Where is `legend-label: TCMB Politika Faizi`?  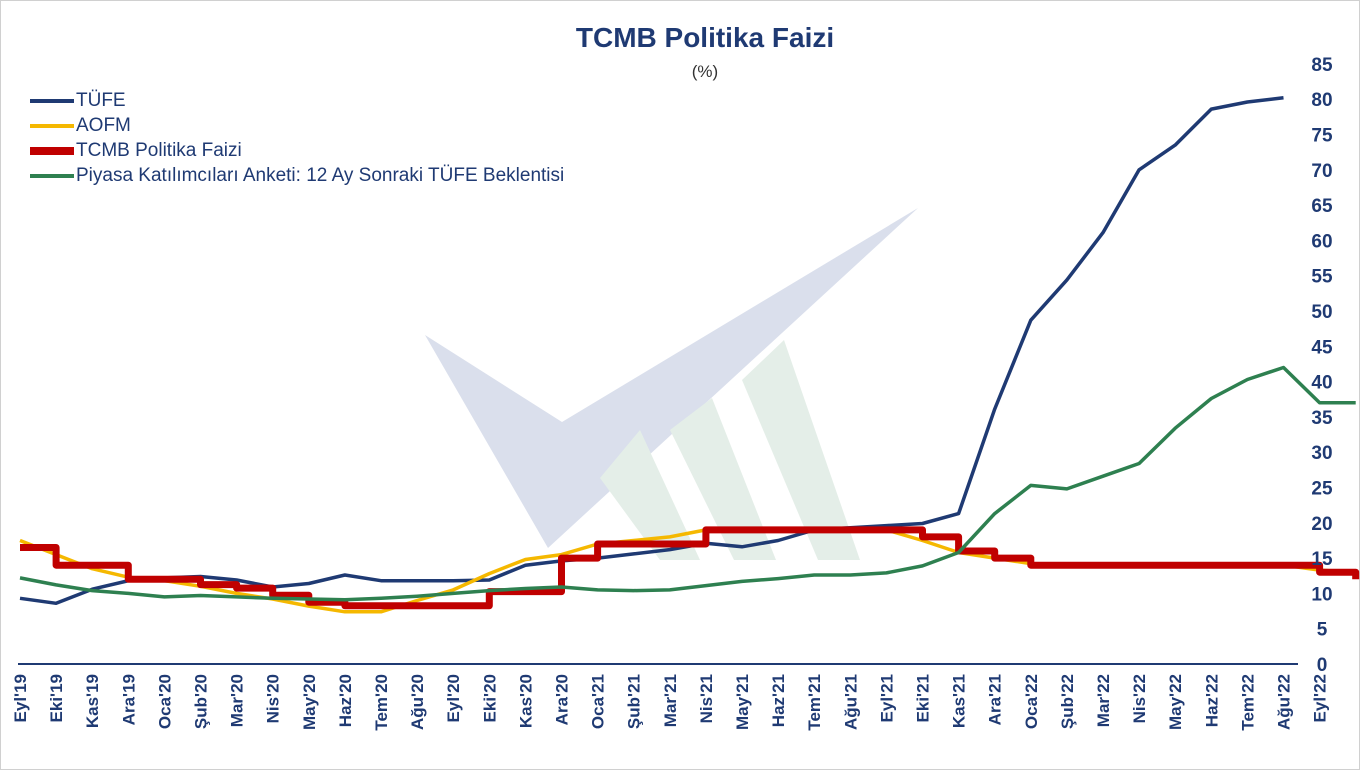
legend-label: TCMB Politika Faizi is located at coordinates (159, 150).